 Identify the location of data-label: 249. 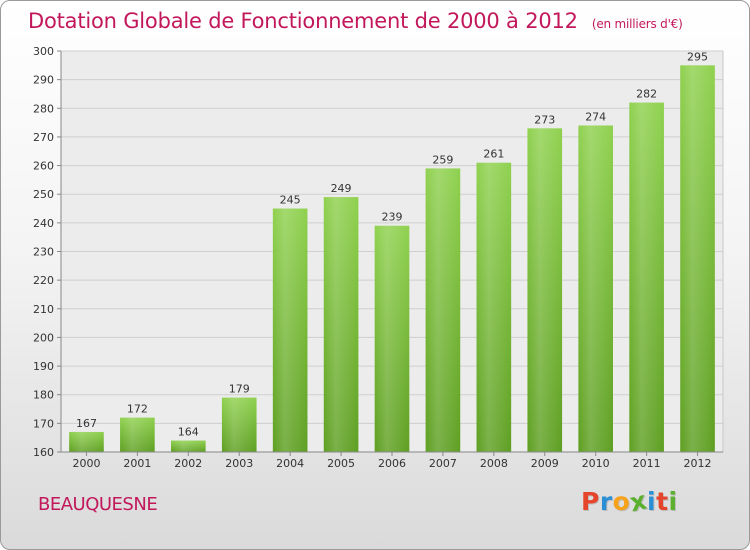
(341, 188).